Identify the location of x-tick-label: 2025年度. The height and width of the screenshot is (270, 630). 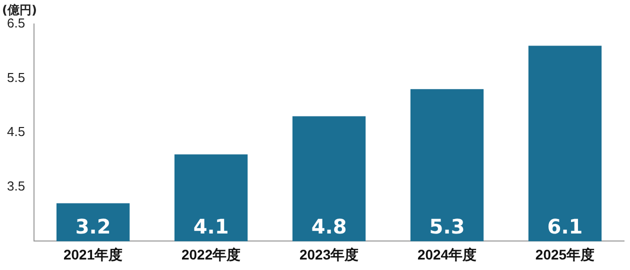
(565, 254).